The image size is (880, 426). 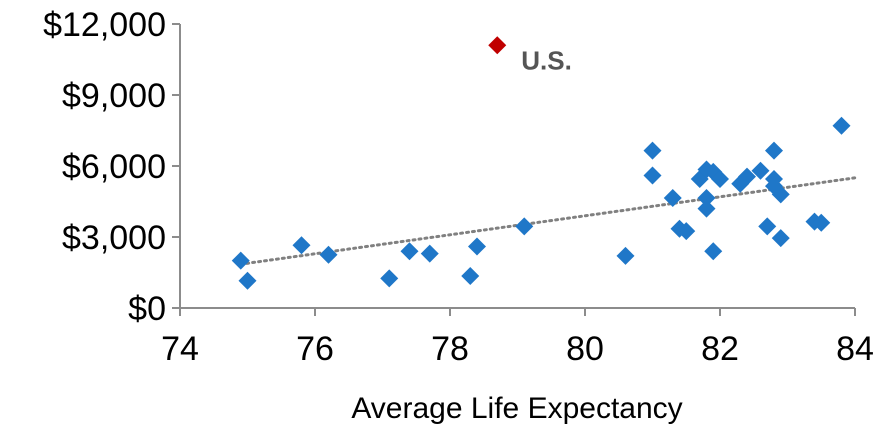 I want to click on y-tick-label: $3,000, so click(x=114, y=238).